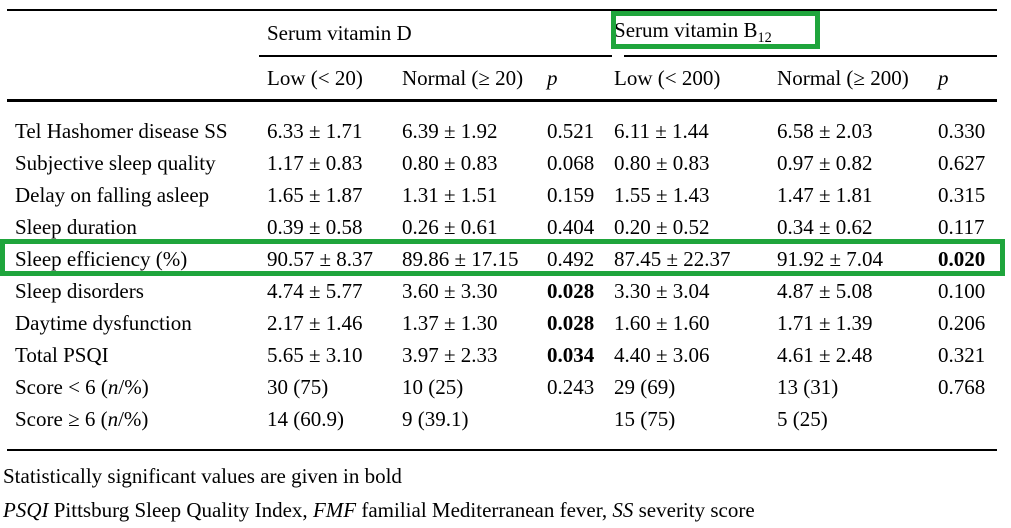 The width and height of the screenshot is (1011, 528). Describe the element at coordinates (688, 427) in the screenshot. I see `cell: 15 (75)` at that location.